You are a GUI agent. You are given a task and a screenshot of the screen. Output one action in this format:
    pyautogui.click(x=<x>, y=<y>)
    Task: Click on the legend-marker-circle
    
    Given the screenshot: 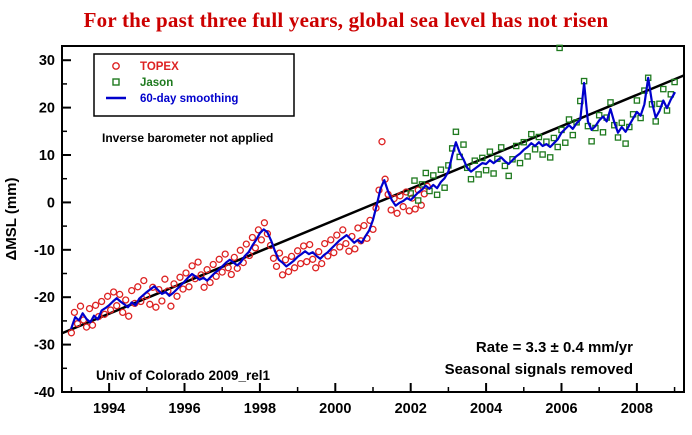 What is the action you would take?
    pyautogui.click(x=116, y=66)
    